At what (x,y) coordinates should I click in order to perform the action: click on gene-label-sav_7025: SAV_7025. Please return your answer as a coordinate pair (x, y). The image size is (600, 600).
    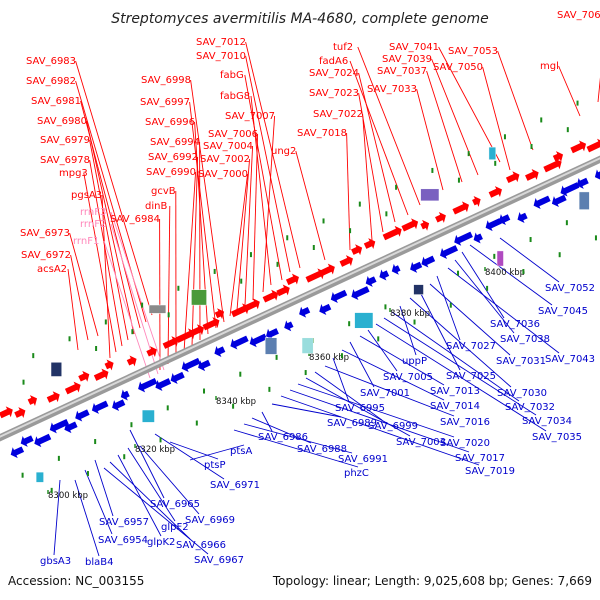
    Looking at the image, I should click on (471, 376).